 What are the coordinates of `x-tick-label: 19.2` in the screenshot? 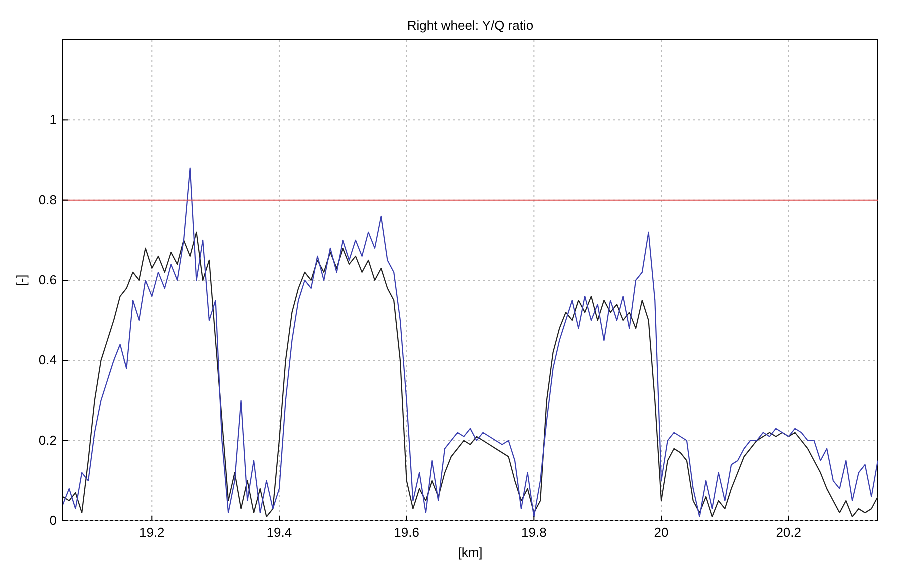 It's located at (152, 532).